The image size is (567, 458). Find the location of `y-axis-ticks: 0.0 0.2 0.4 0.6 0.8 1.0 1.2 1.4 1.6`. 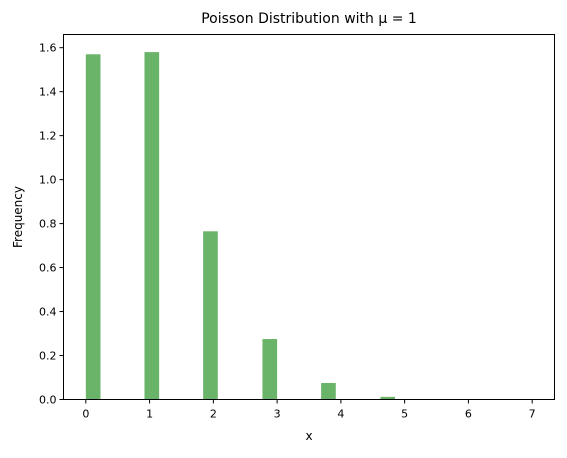

y-axis-ticks: 0.0 0.2 0.4 0.6 0.8 1.0 1.2 1.4 1.6 is located at coordinates (51, 224).